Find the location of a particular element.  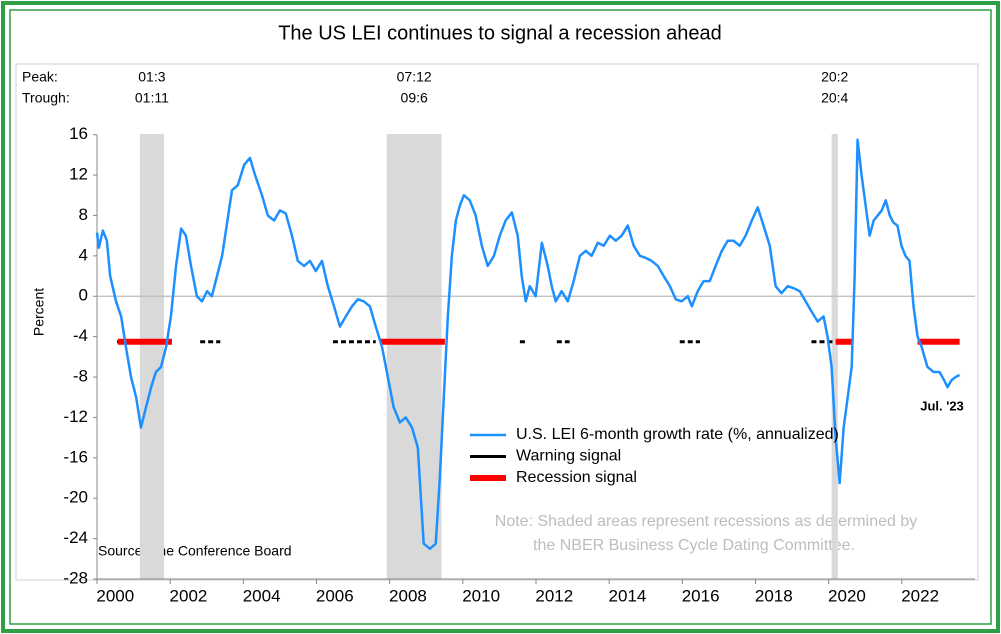

y-tick-label: -8 is located at coordinates (80, 376).